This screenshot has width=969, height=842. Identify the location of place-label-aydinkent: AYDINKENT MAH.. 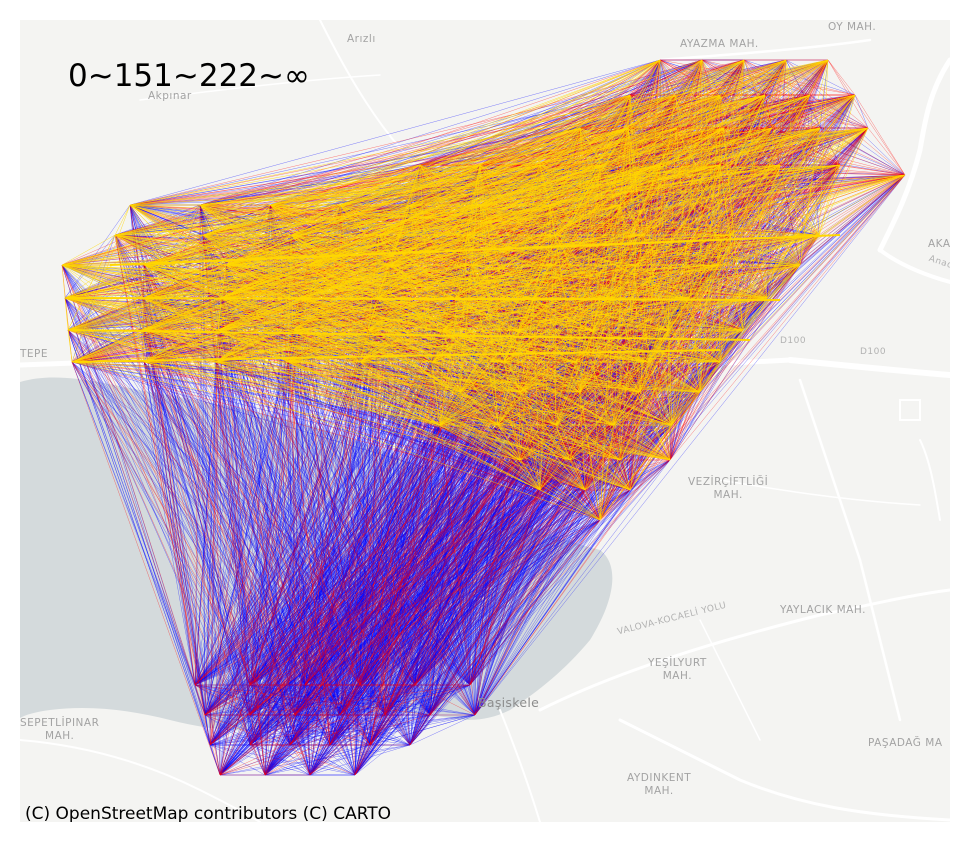
(659, 785).